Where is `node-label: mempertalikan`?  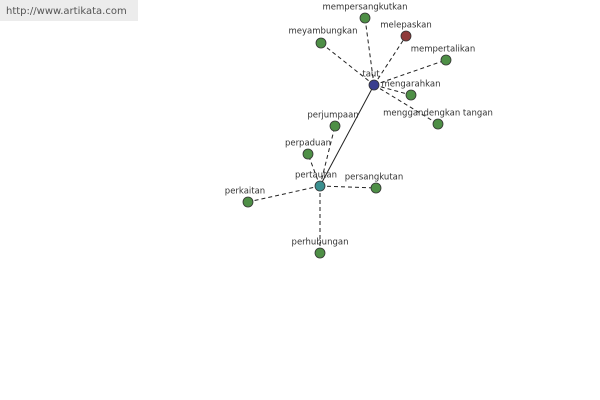
node-label: mempertalikan is located at coordinates (443, 50).